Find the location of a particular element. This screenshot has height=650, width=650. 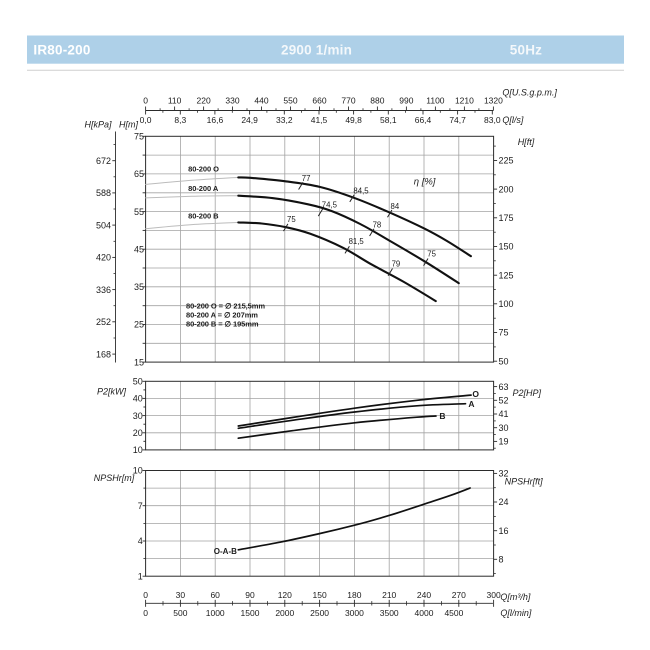

svg-text: B is located at coordinates (442, 416).